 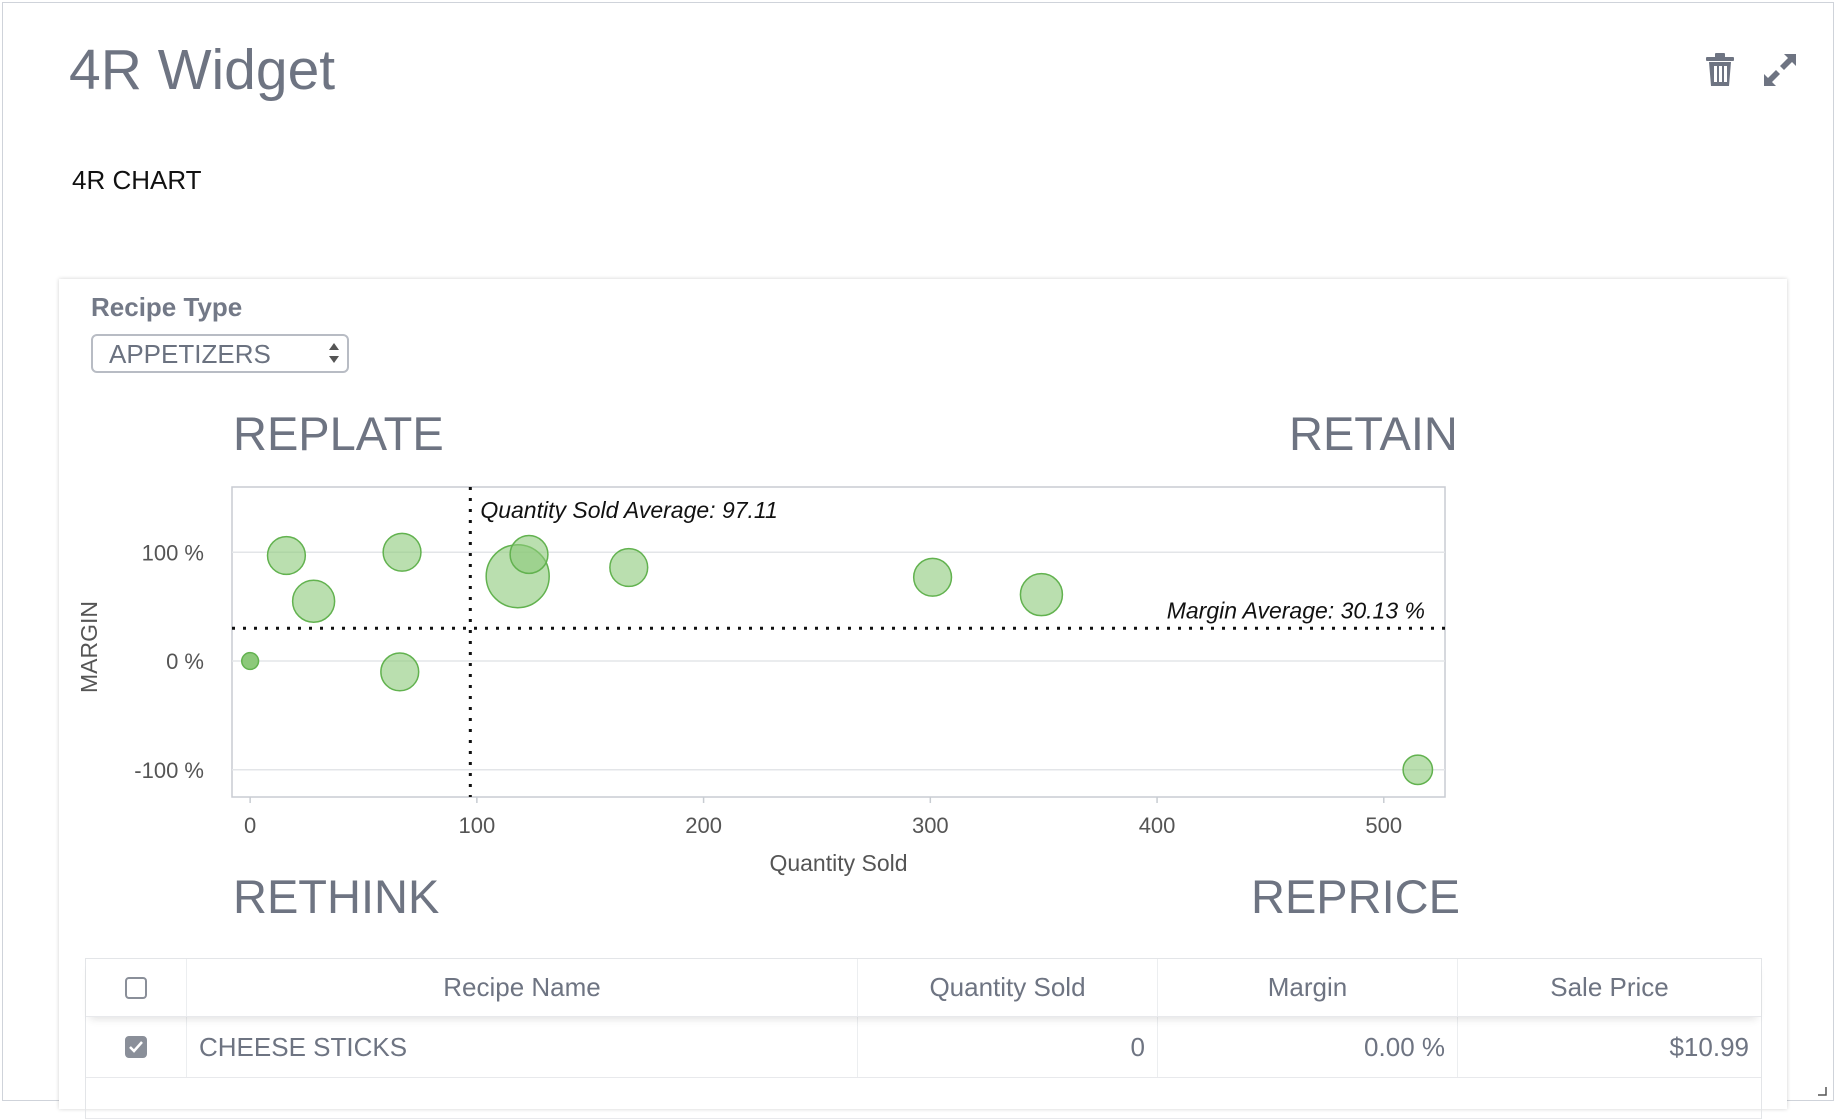 What do you see at coordinates (1822, 1091) in the screenshot?
I see `resize-grip-icon` at bounding box center [1822, 1091].